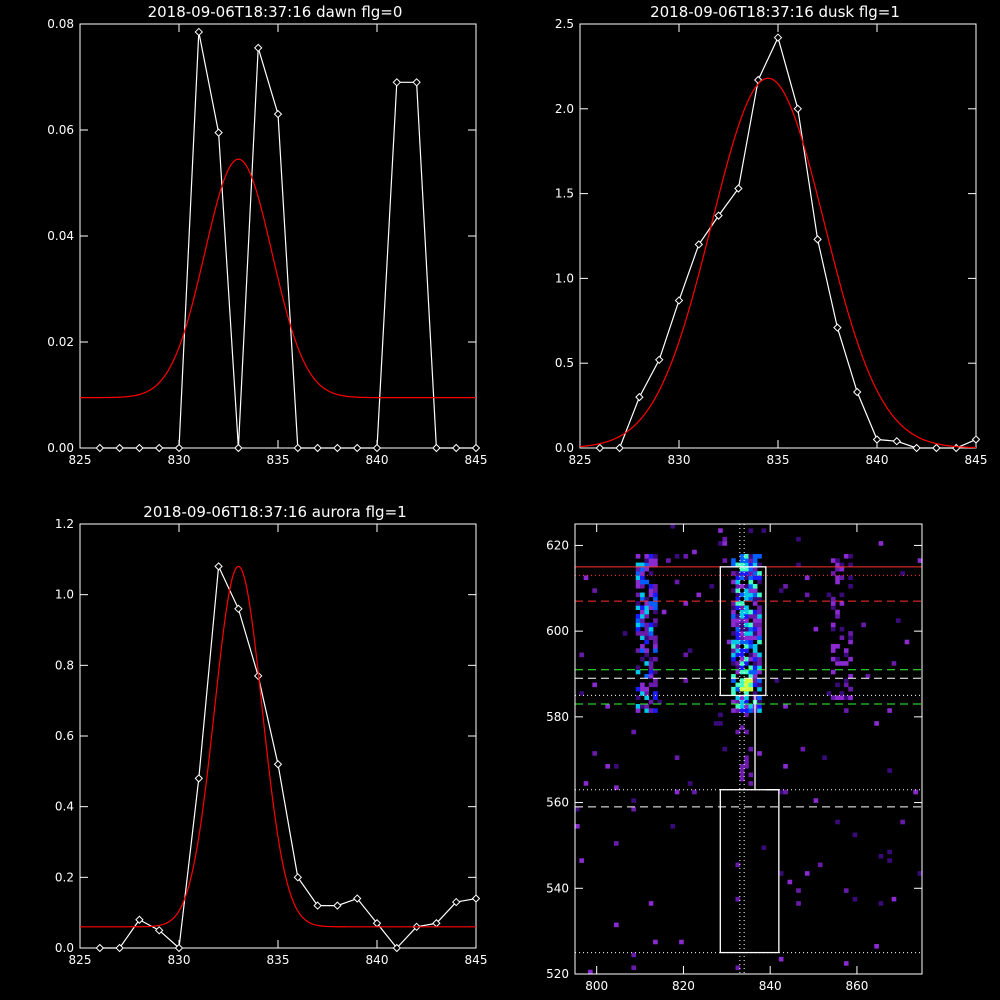  What do you see at coordinates (557, 717) in the screenshot?
I see `y-tick-label: 580` at bounding box center [557, 717].